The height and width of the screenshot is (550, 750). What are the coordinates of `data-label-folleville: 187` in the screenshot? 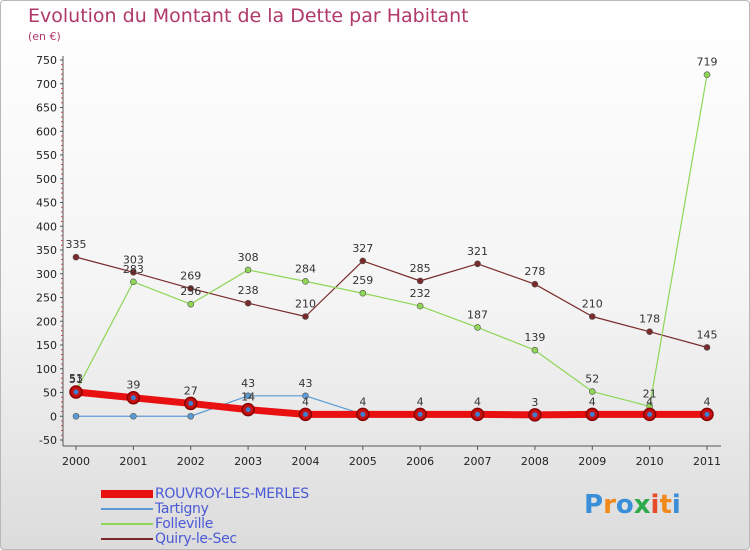 It's located at (477, 314).